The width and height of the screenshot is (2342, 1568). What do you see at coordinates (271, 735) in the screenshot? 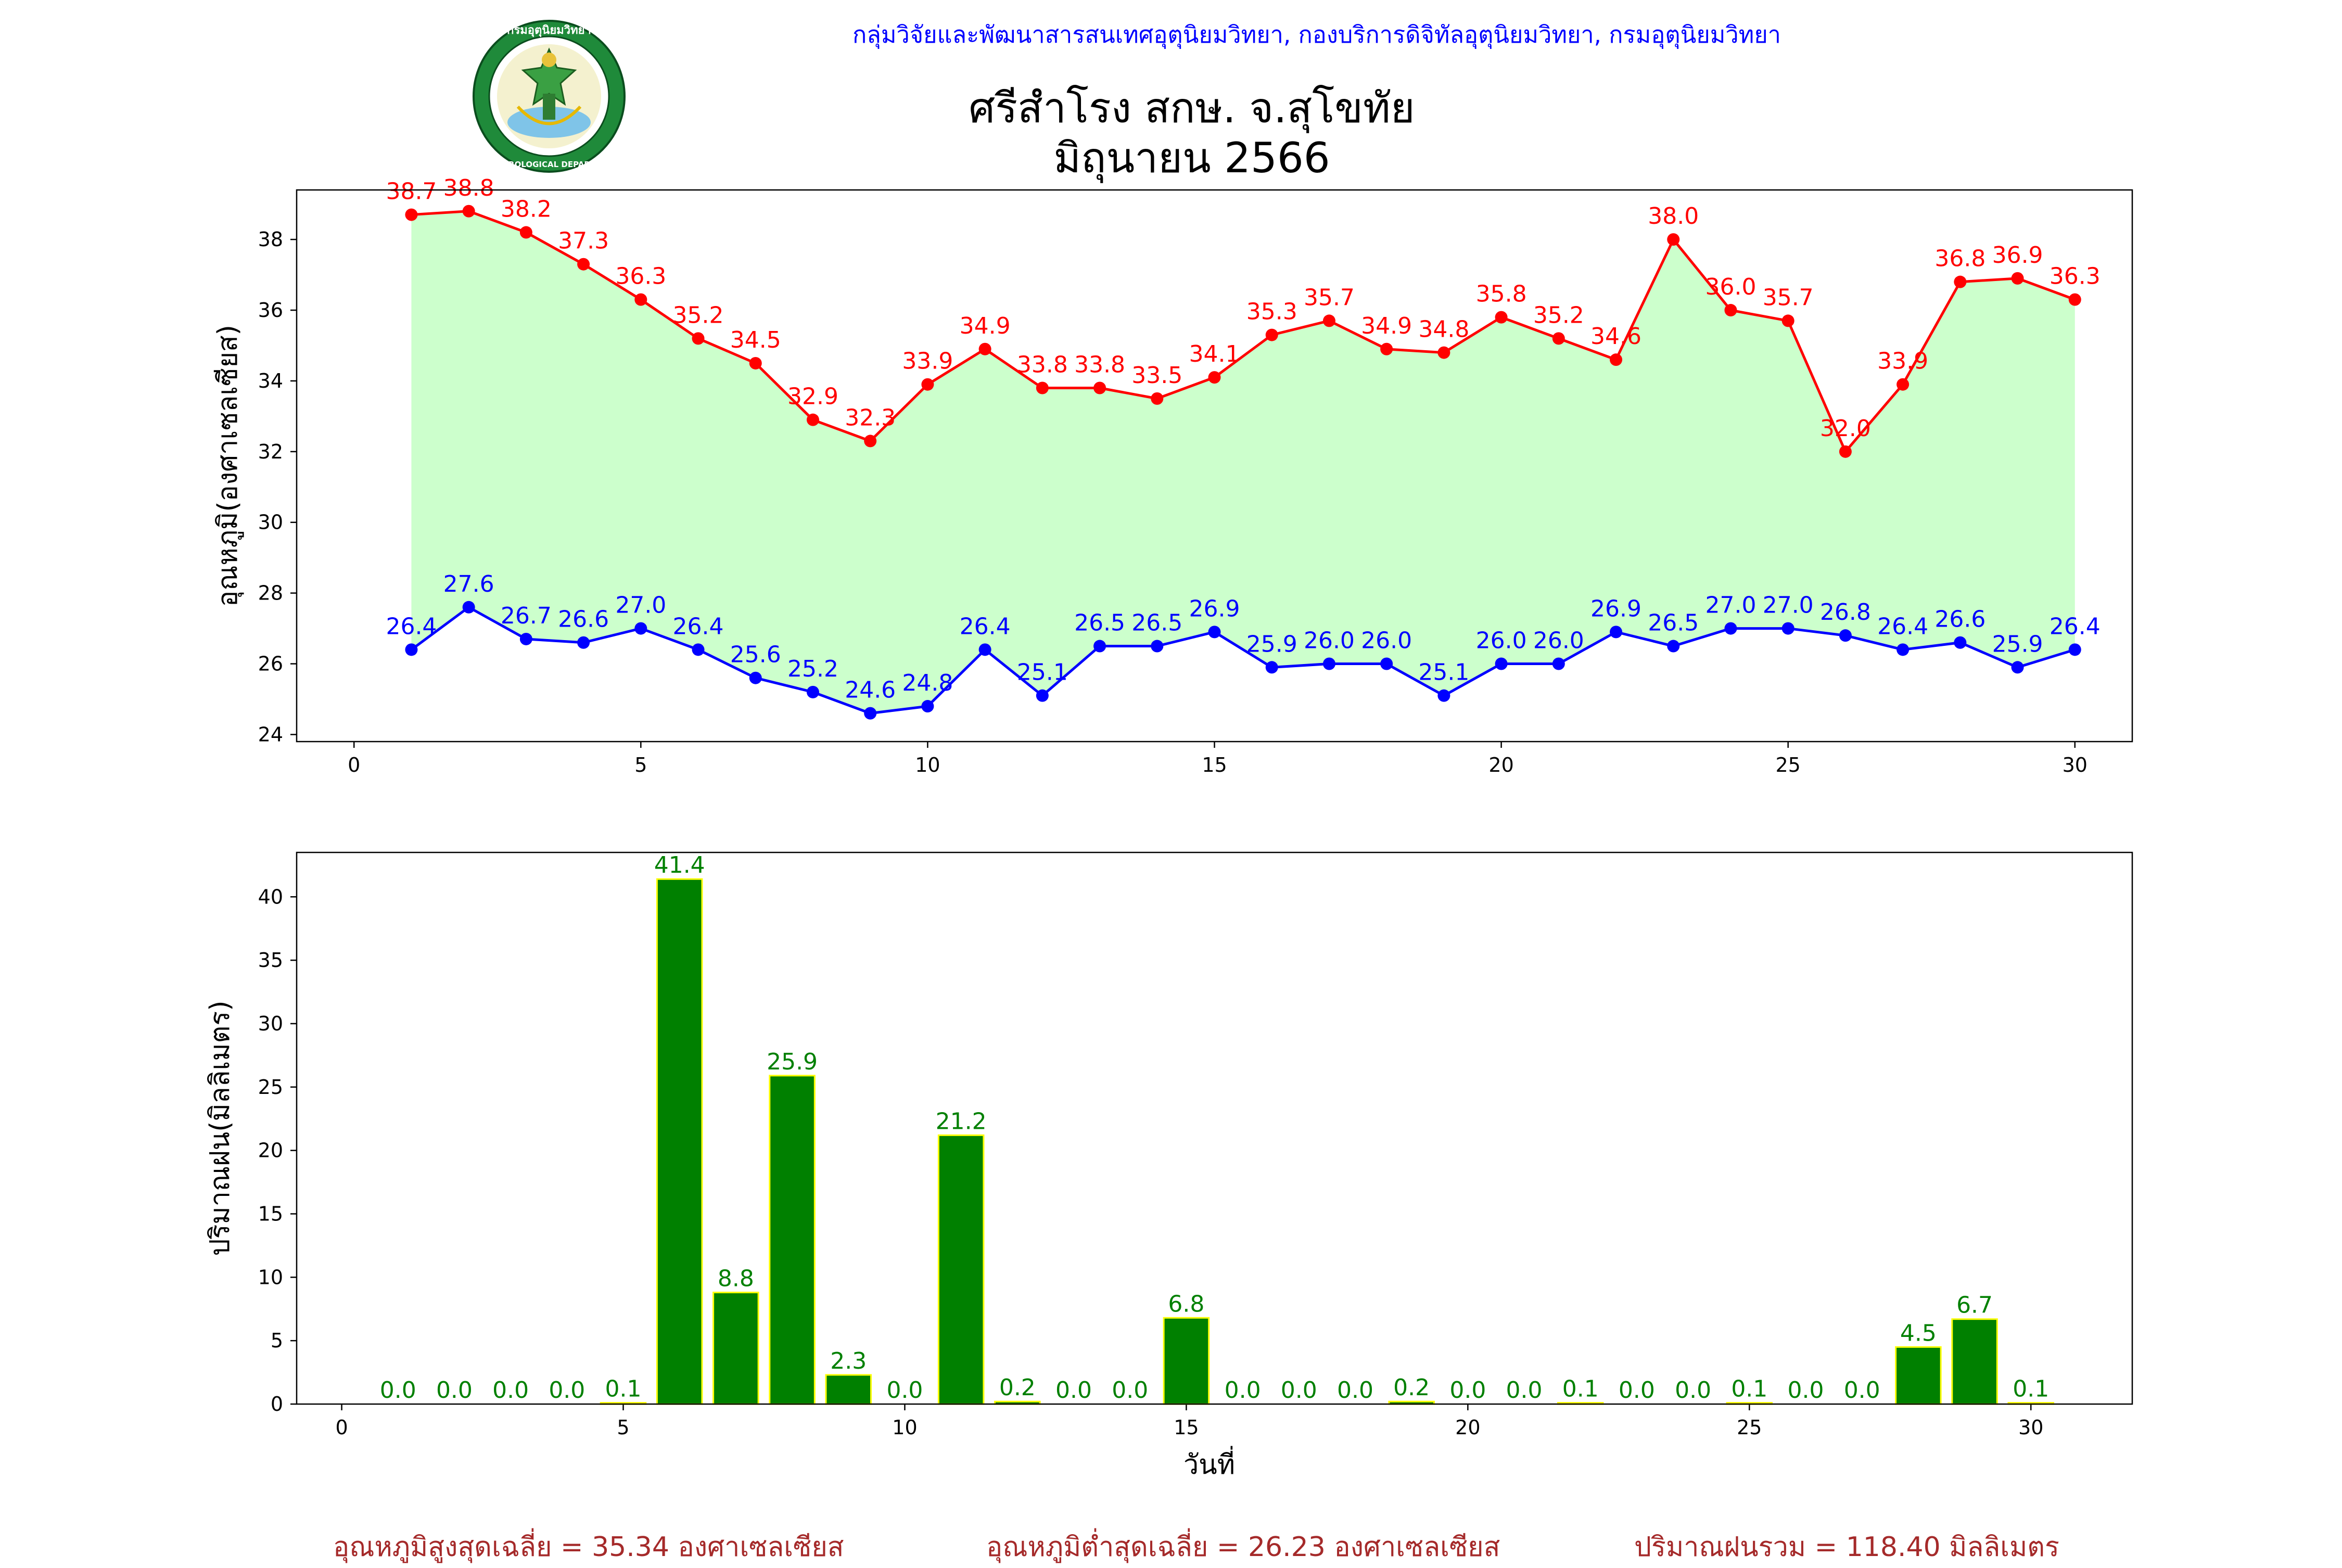
I see `temp-ytick-label: 24` at bounding box center [271, 735].